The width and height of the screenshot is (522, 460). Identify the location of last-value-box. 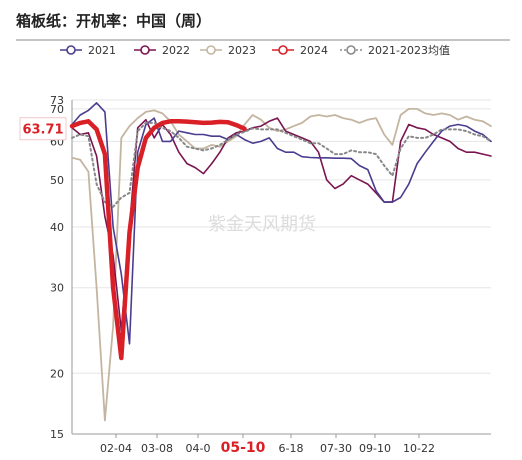
(43, 129).